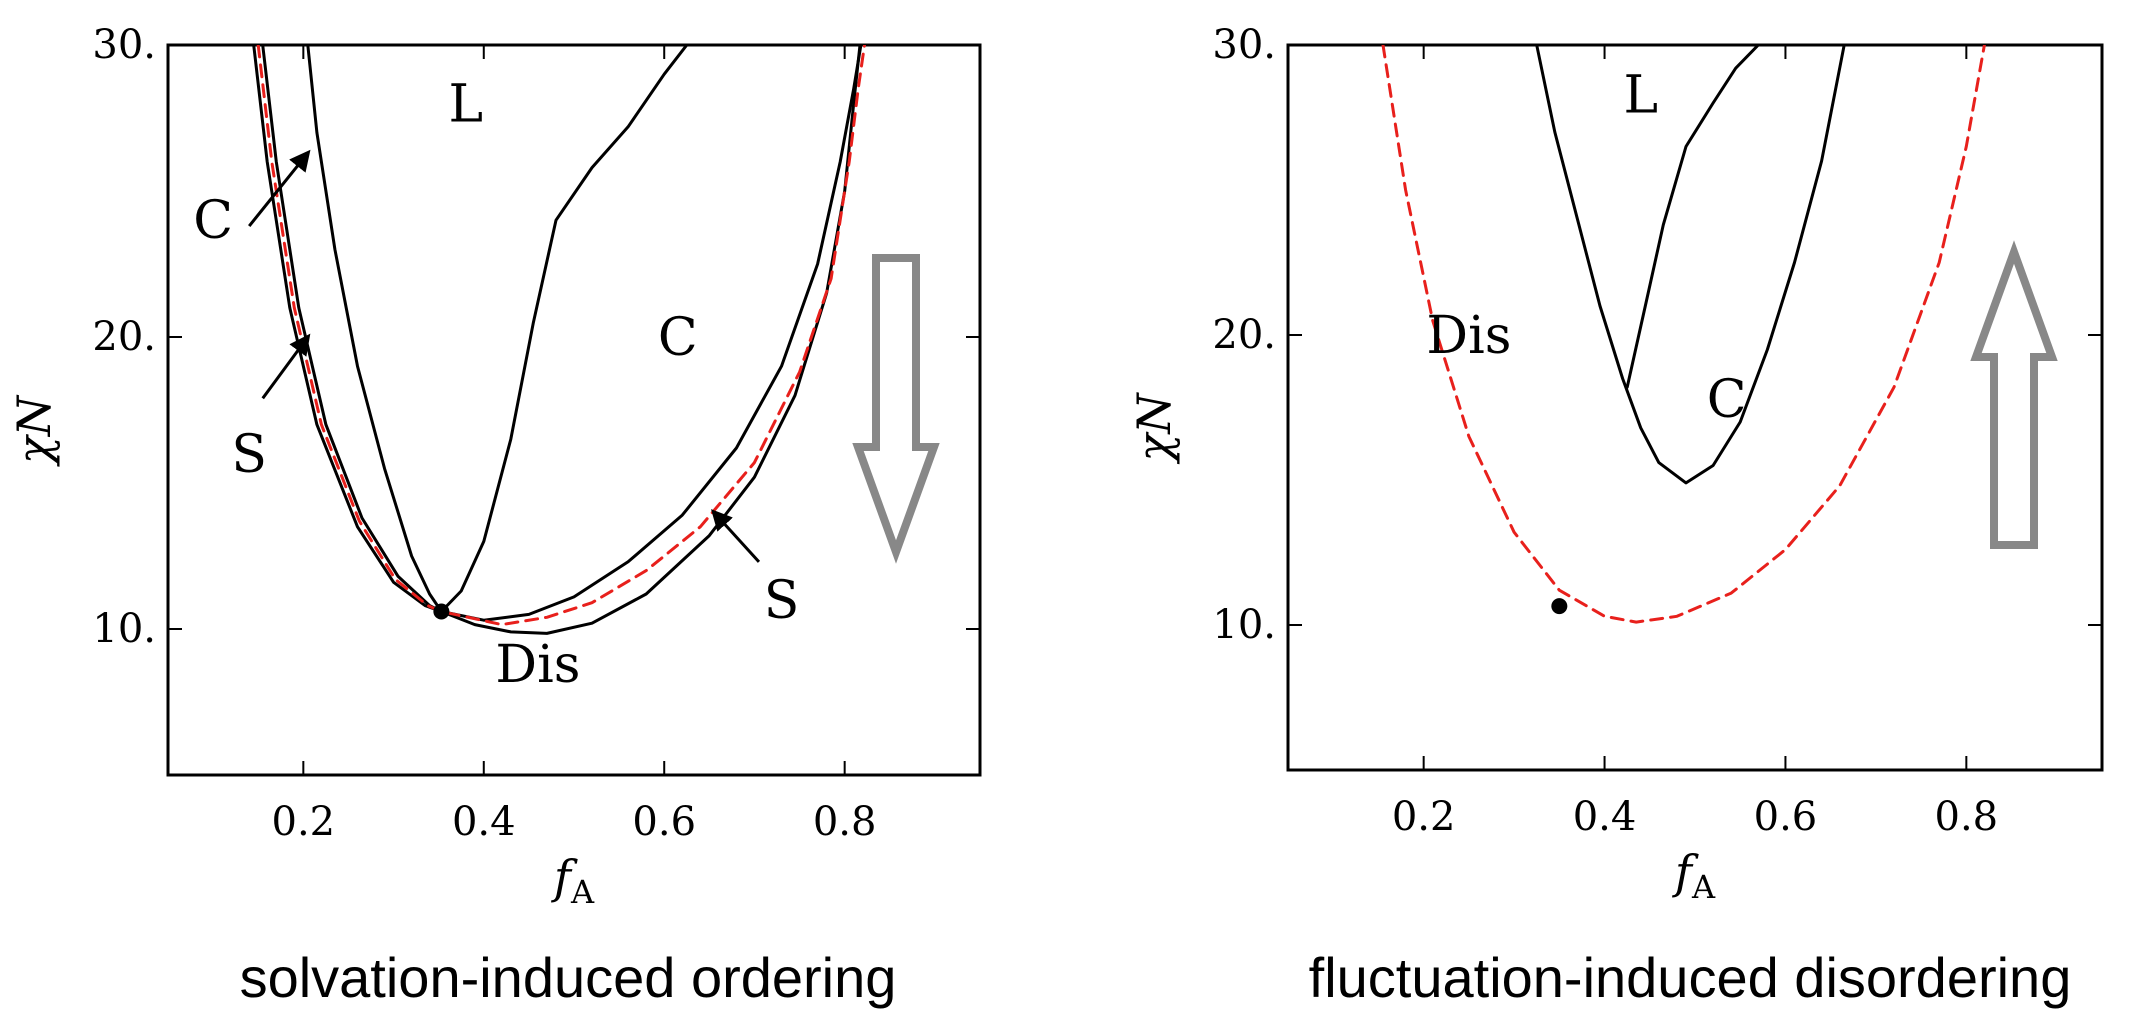 This screenshot has height=1030, width=2144. I want to click on down-arrow-icon, so click(896, 409).